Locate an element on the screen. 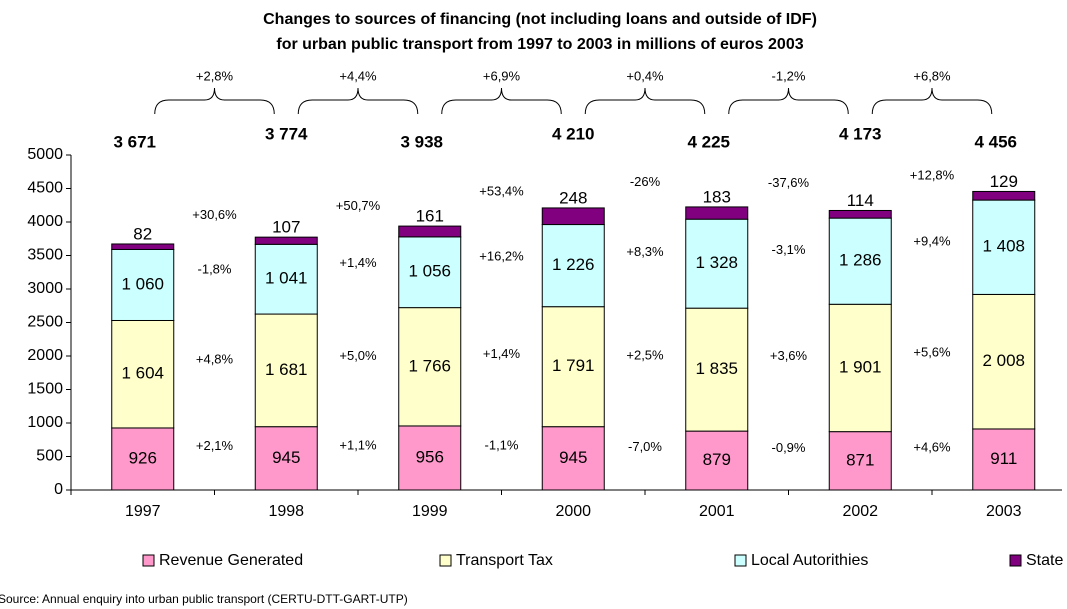 The width and height of the screenshot is (1067, 609). data-label: 945 is located at coordinates (573, 457).